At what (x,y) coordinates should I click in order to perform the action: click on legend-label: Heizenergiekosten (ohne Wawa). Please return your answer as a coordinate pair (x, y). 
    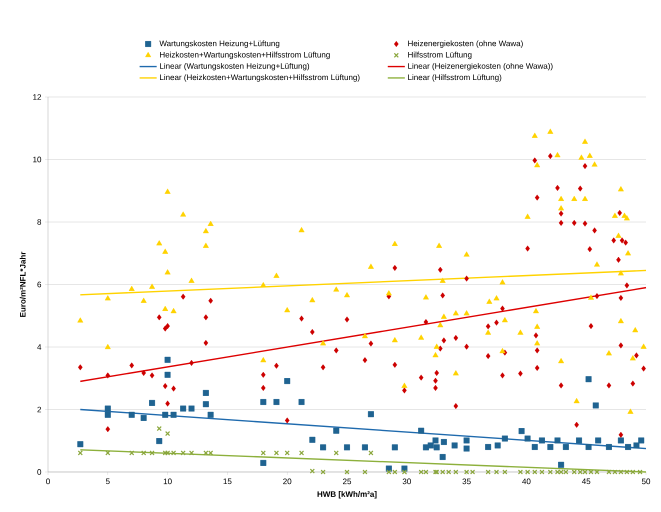
    Looking at the image, I should click on (465, 44).